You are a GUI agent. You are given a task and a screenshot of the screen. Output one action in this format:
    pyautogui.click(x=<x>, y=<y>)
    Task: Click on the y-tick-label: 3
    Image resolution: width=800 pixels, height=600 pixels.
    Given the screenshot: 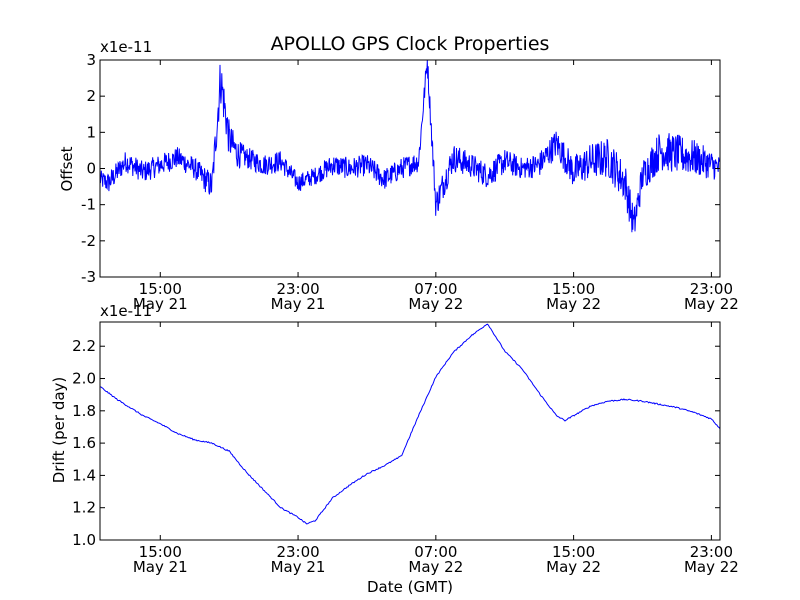 What is the action you would take?
    pyautogui.click(x=91, y=60)
    